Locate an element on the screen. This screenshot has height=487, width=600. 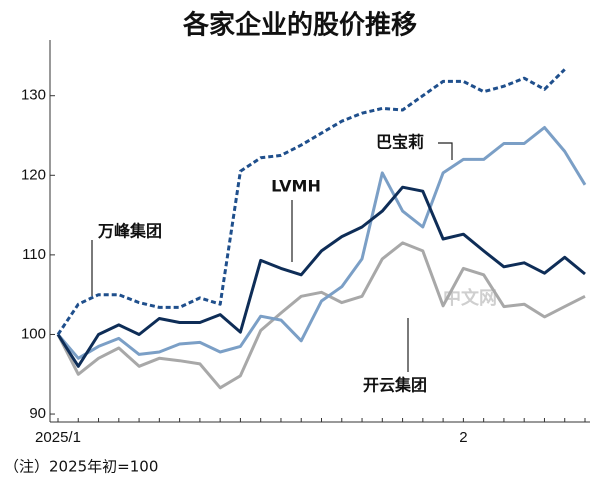
series-label: 万峰集团 is located at coordinates (129, 231).